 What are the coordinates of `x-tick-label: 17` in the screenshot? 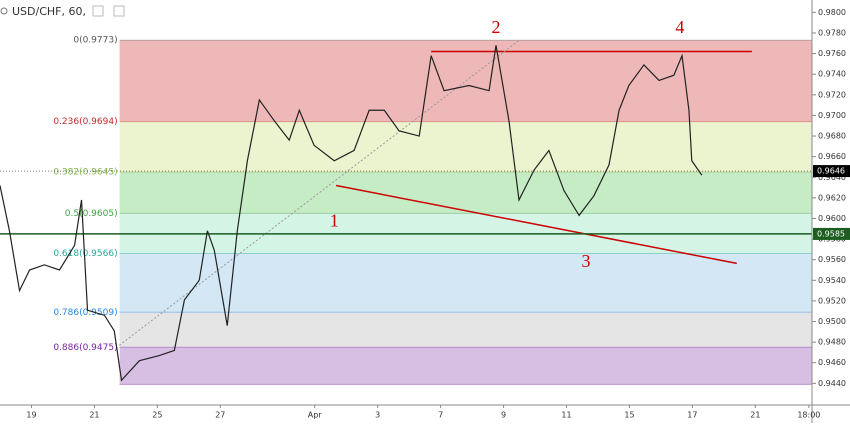 It's located at (692, 415).